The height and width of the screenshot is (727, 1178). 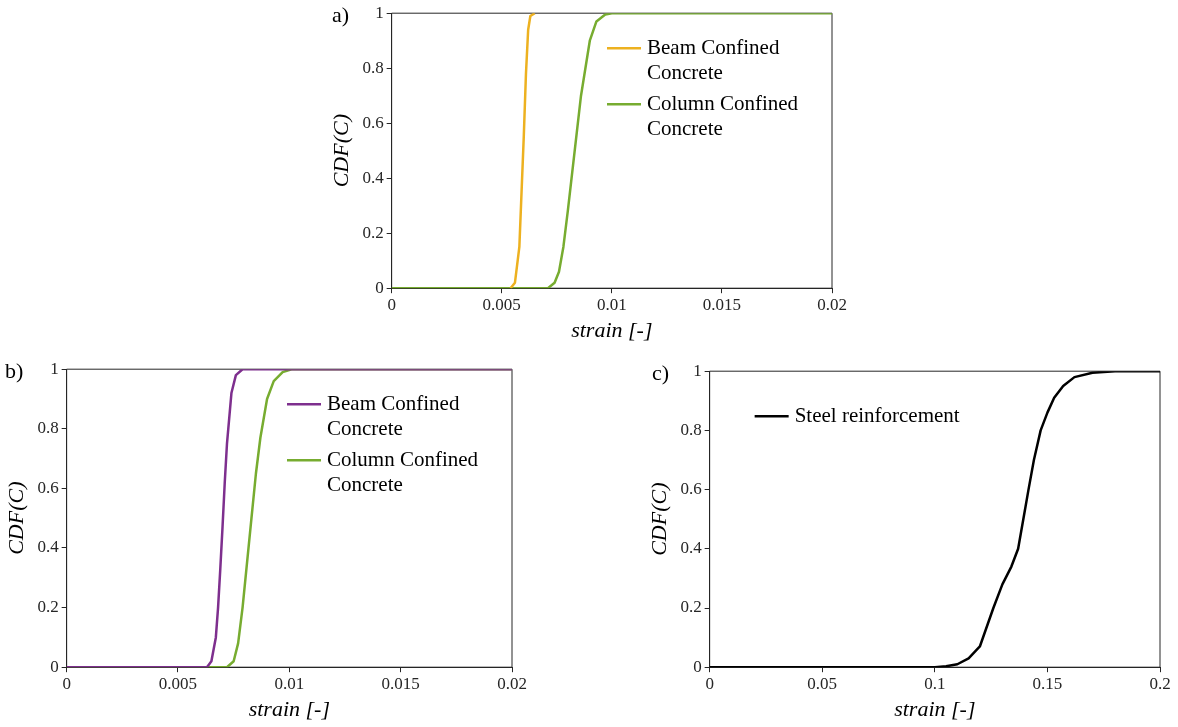 What do you see at coordinates (822, 683) in the screenshot?
I see `x-tick-label: 0.05` at bounding box center [822, 683].